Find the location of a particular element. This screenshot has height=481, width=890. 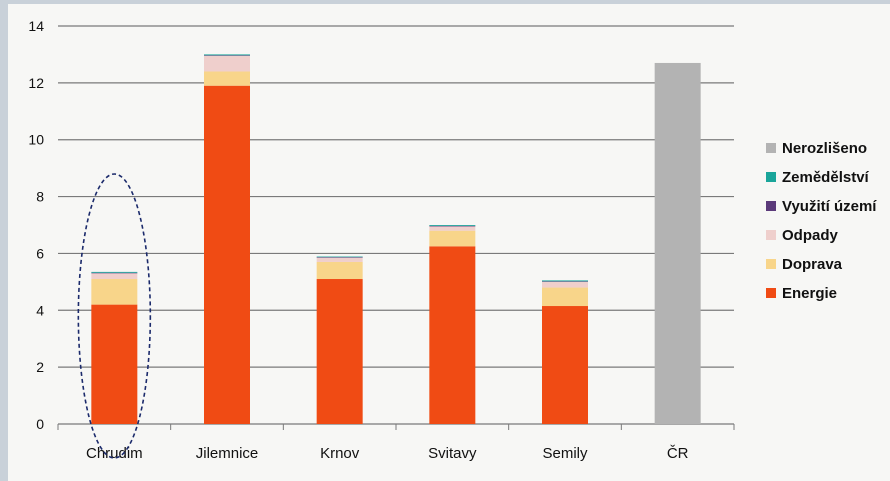

annotations is located at coordinates (114, 316).